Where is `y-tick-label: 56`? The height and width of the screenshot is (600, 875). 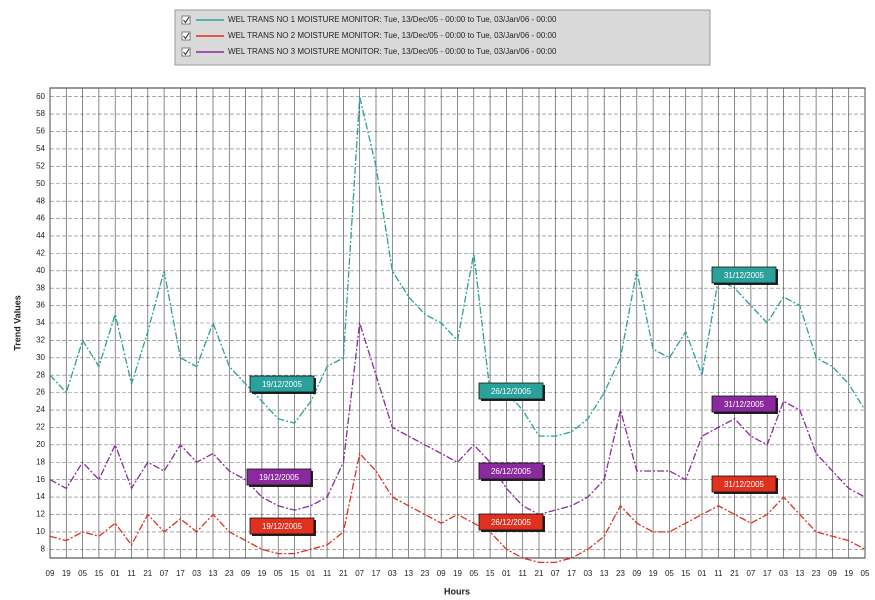 y-tick-label: 56 is located at coordinates (40, 131).